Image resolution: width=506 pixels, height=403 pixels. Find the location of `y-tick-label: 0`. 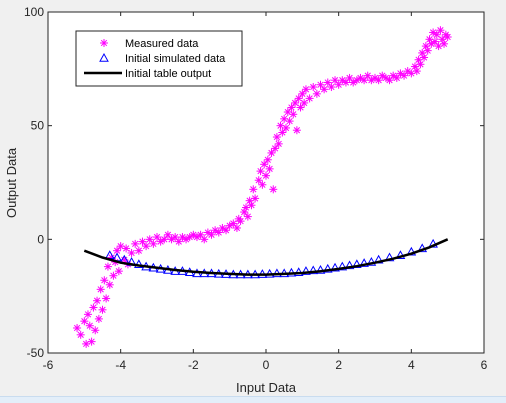

y-tick-label: 0 is located at coordinates (40, 239).